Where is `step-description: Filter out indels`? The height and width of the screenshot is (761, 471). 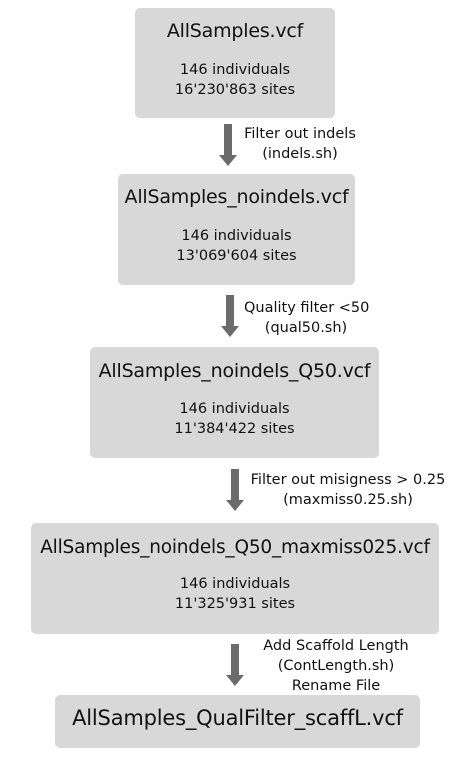
step-description: Filter out indels is located at coordinates (300, 134).